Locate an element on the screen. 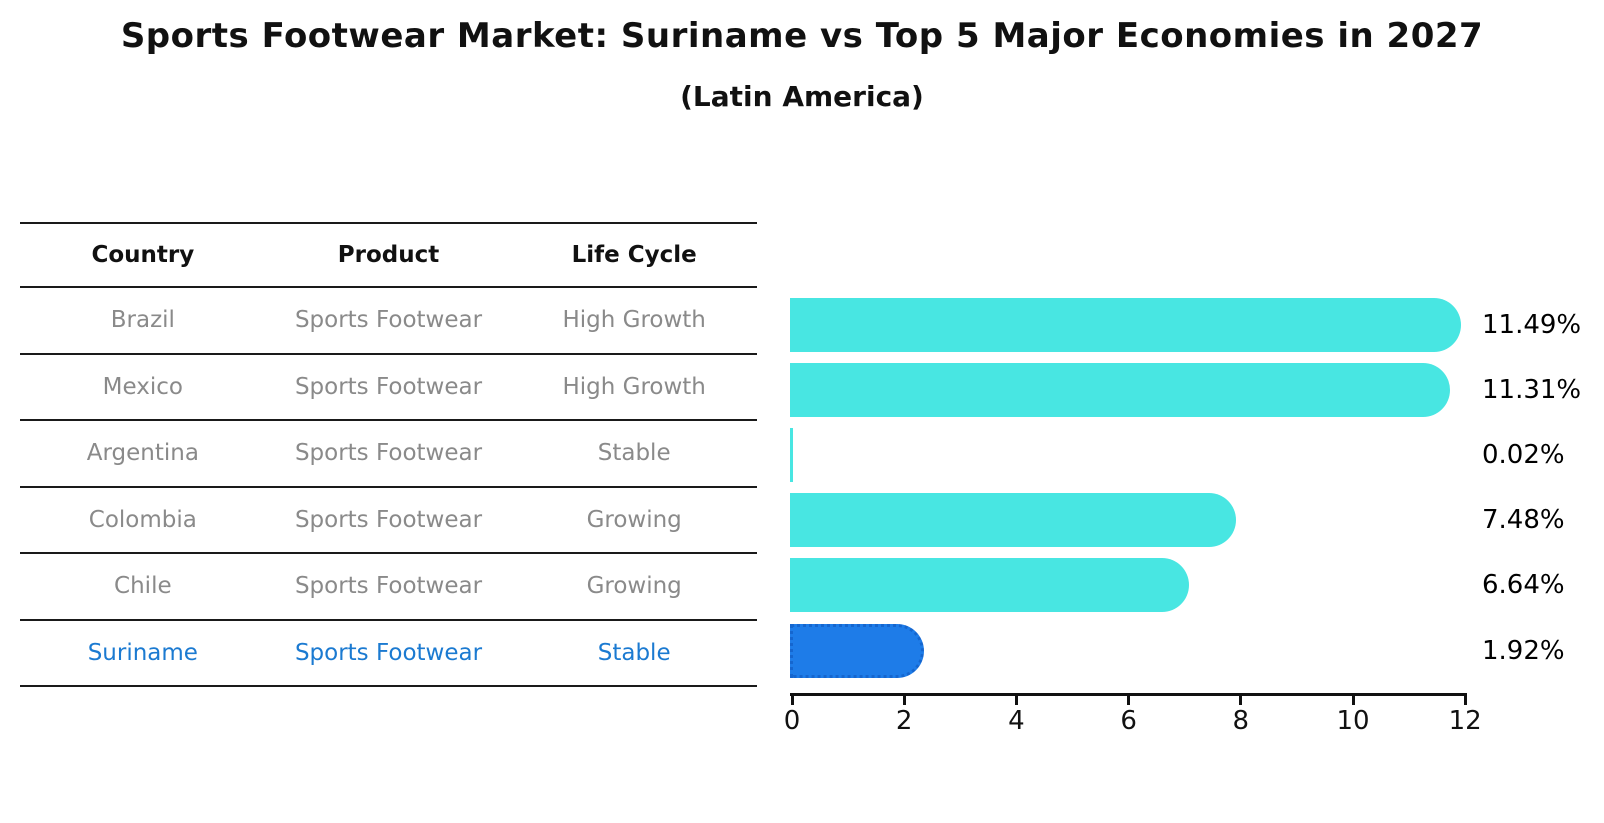 The height and width of the screenshot is (823, 1604). table-row: Argentina Sports Footwear Stable is located at coordinates (388, 454).